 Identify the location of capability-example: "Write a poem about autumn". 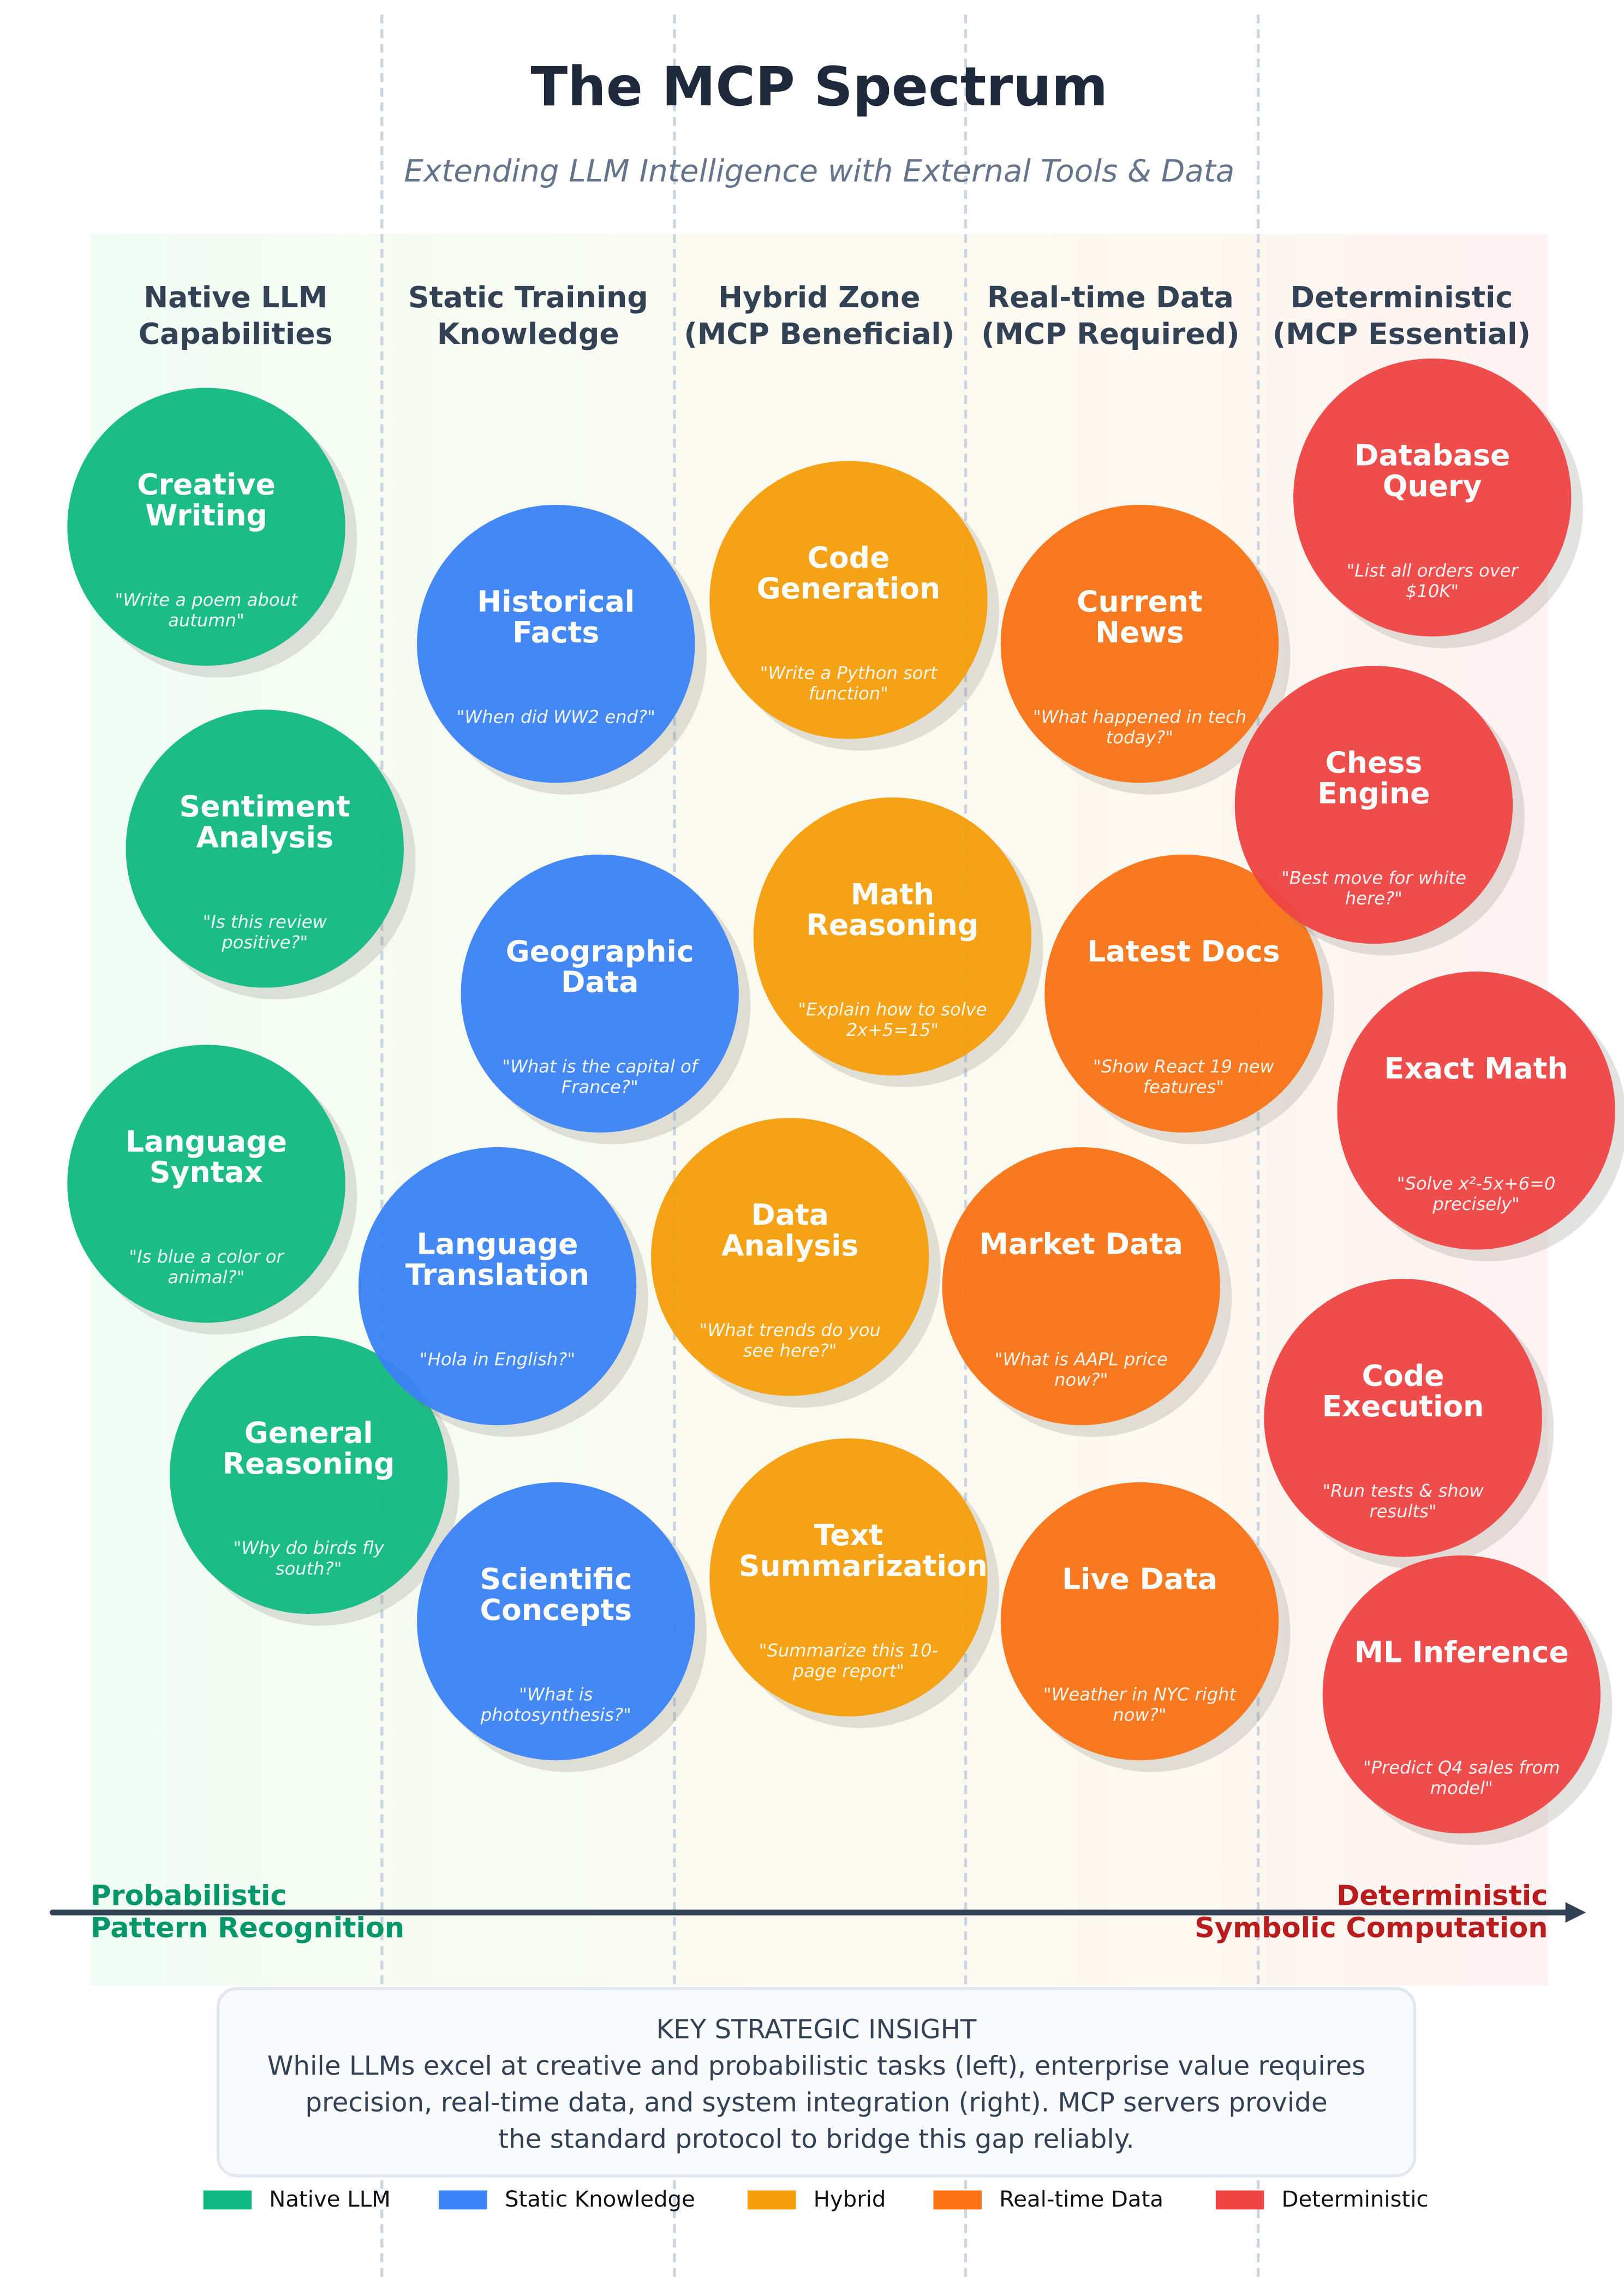
(206, 610).